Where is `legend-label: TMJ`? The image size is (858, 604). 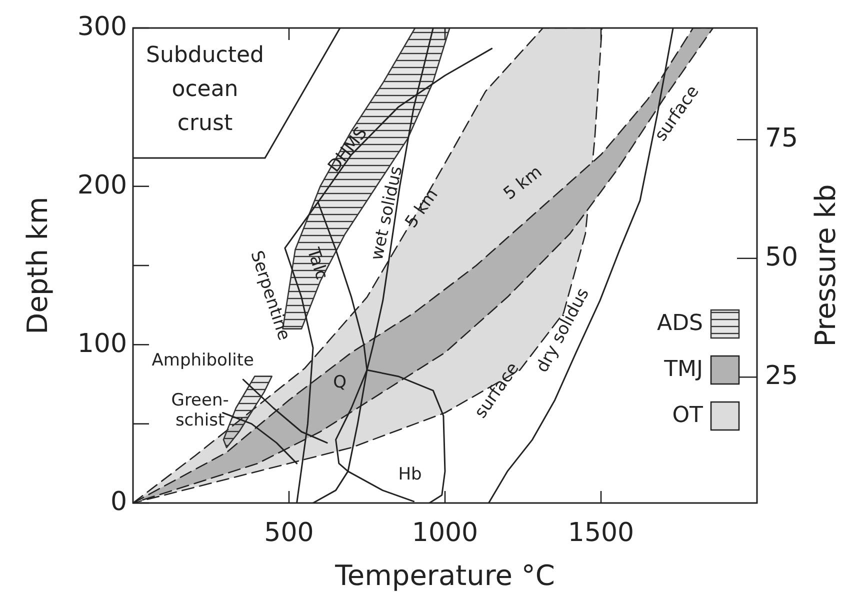
legend-label: TMJ is located at coordinates (683, 369).